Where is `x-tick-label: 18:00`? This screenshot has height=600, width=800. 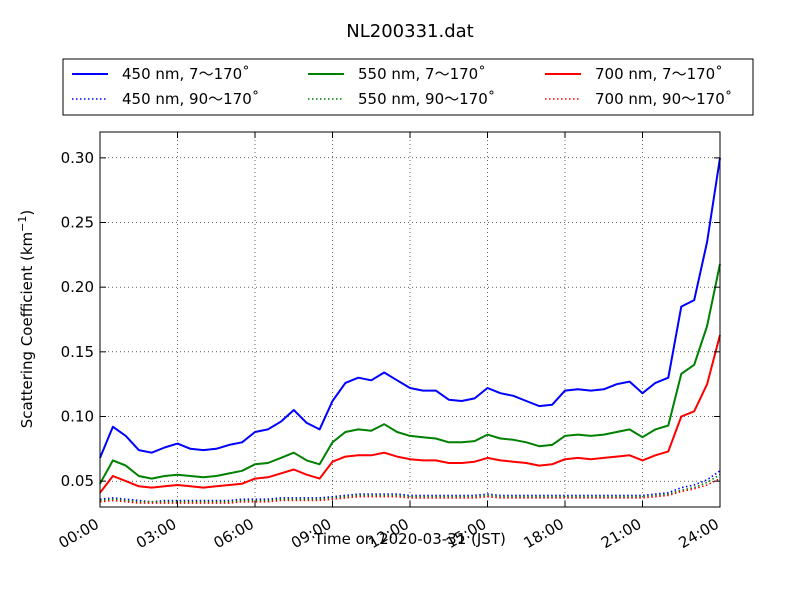
x-tick-label: 18:00 is located at coordinates (544, 533).